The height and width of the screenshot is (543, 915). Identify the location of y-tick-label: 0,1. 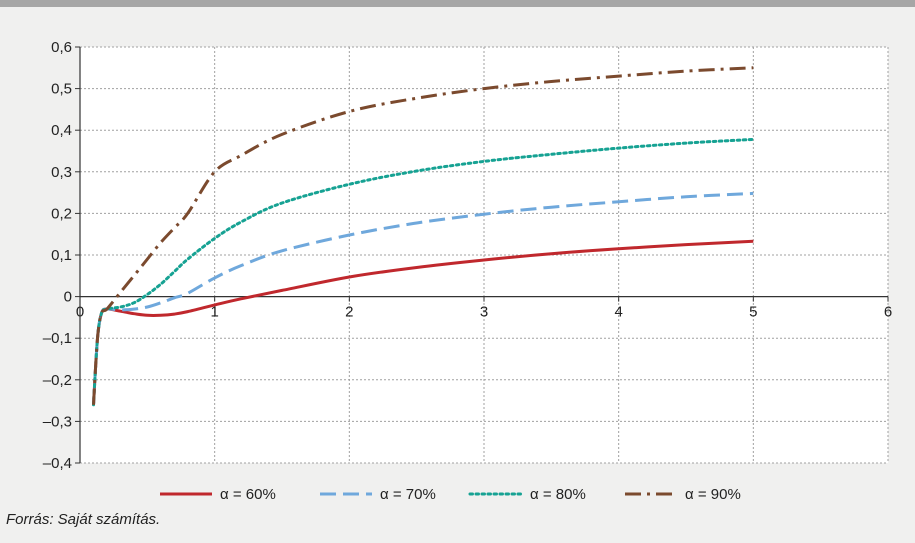
(61, 255).